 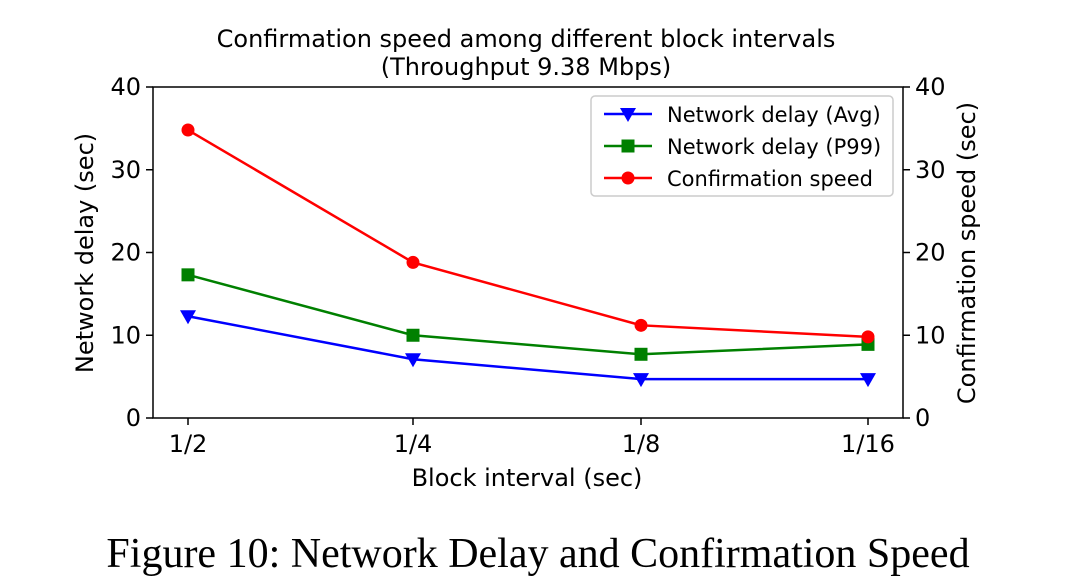 I want to click on y-tick-label-left: 20, so click(x=125, y=253).